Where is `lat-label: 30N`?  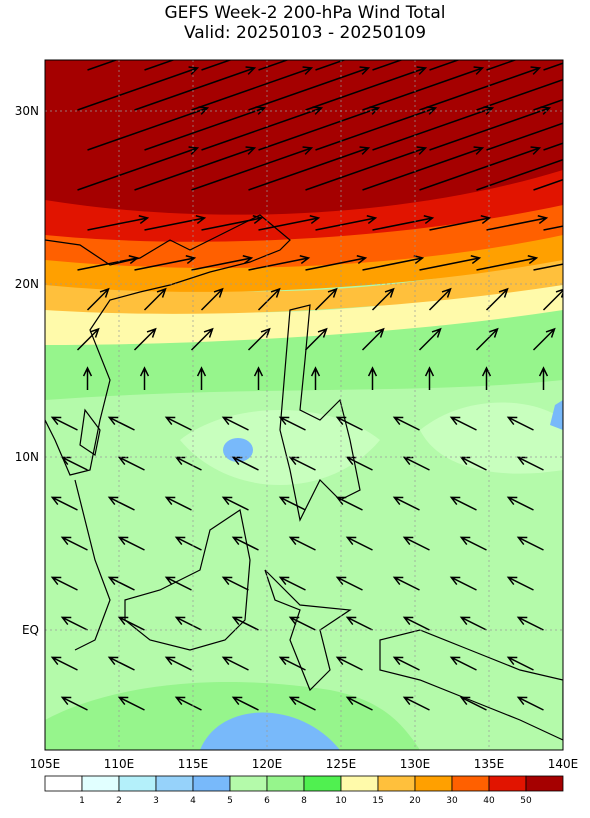 lat-label: 30N is located at coordinates (27, 111).